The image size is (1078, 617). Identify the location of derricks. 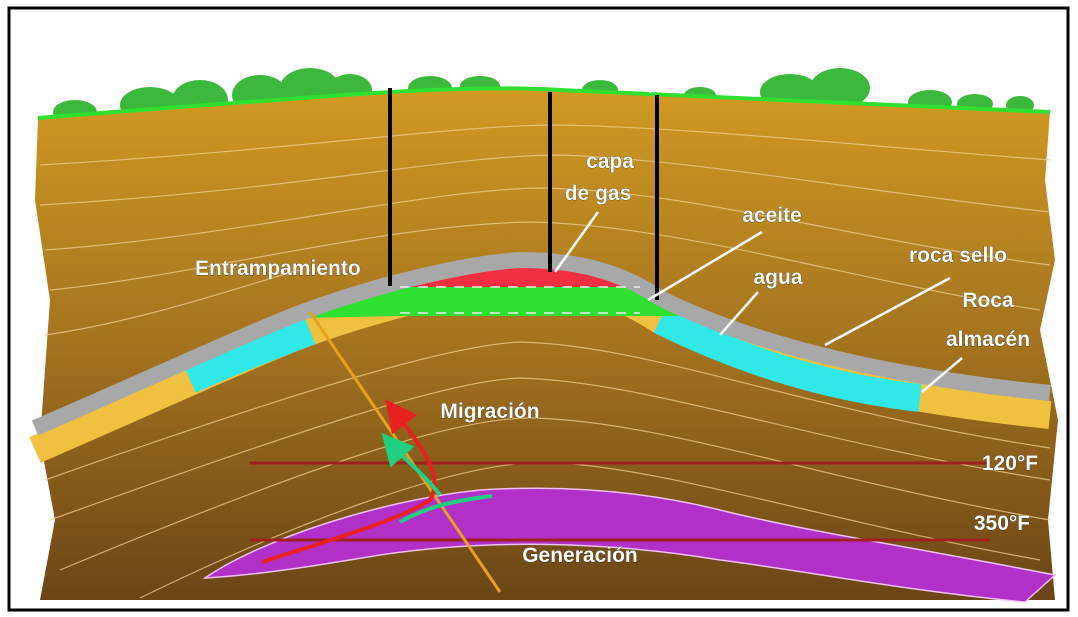
(523, 60).